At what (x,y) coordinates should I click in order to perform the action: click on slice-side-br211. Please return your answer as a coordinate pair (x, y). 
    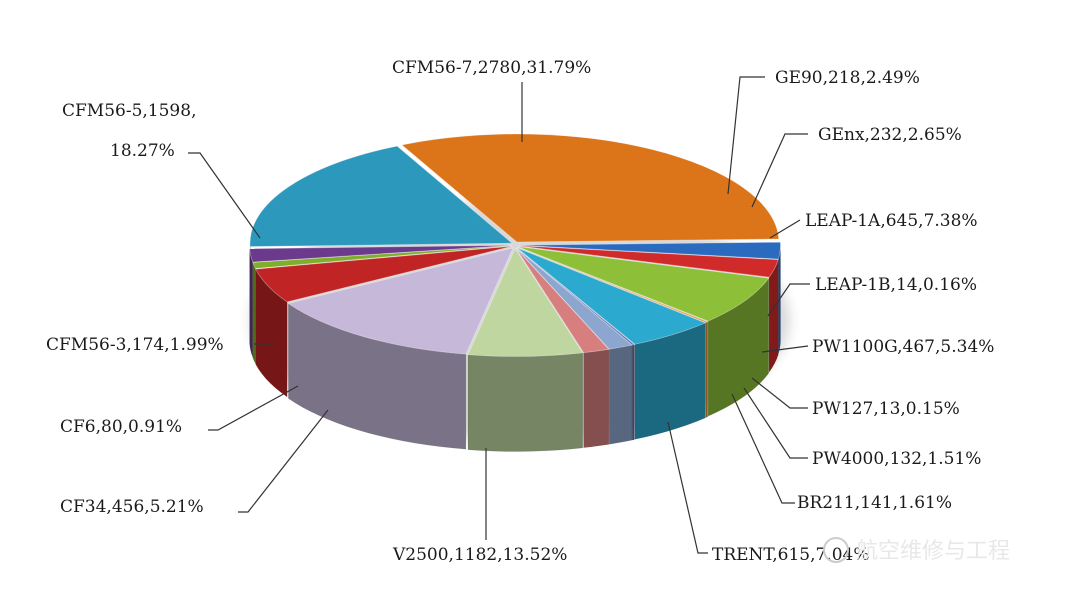
    Looking at the image, I should click on (596, 398).